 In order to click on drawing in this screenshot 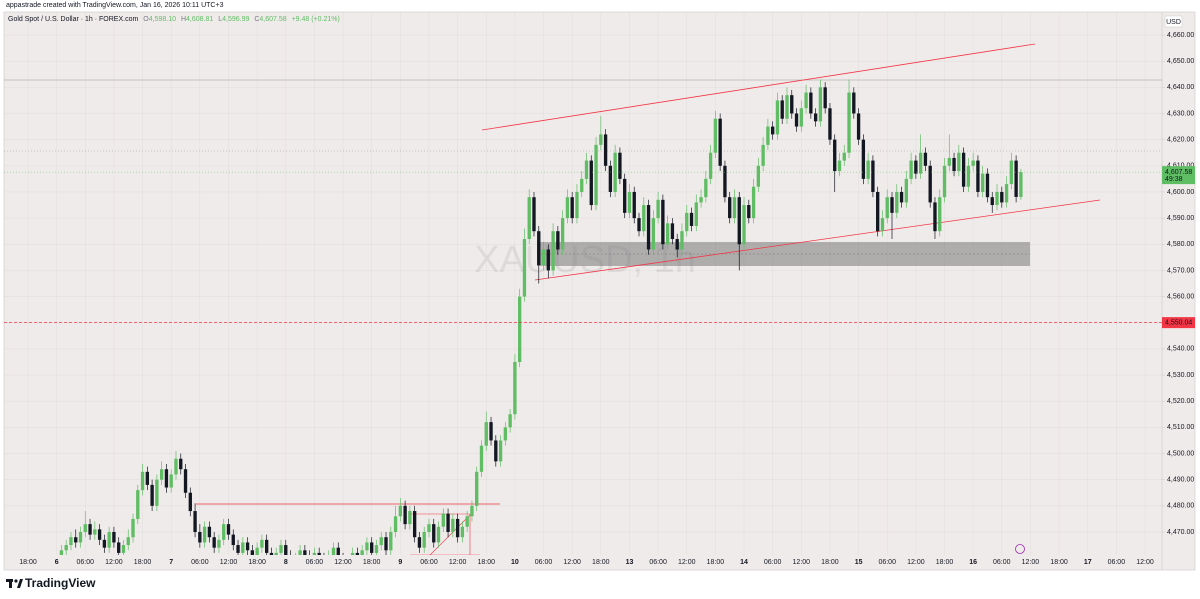, I will do `click(450, 534)`.